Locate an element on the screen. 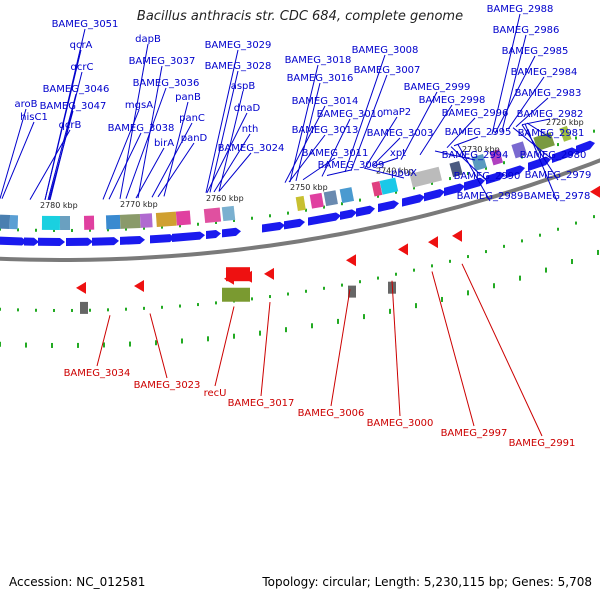 This screenshot has width=600, height=600. scale-tick-label: 2740 kbp is located at coordinates (395, 171).